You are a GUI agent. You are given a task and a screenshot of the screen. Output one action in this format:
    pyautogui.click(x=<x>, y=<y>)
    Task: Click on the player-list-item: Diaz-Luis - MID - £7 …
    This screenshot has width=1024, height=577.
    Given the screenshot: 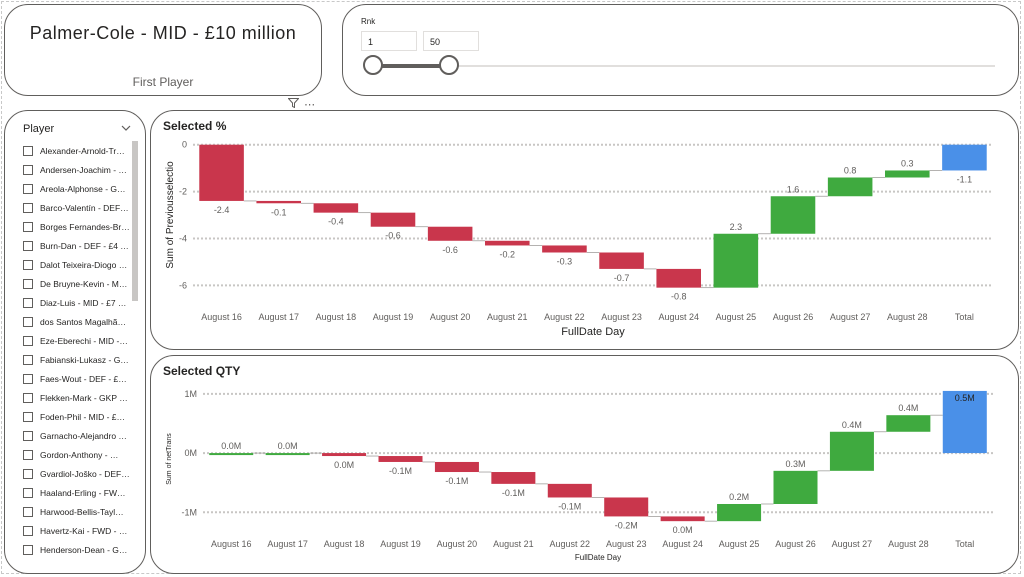 What is the action you would take?
    pyautogui.click(x=79, y=302)
    